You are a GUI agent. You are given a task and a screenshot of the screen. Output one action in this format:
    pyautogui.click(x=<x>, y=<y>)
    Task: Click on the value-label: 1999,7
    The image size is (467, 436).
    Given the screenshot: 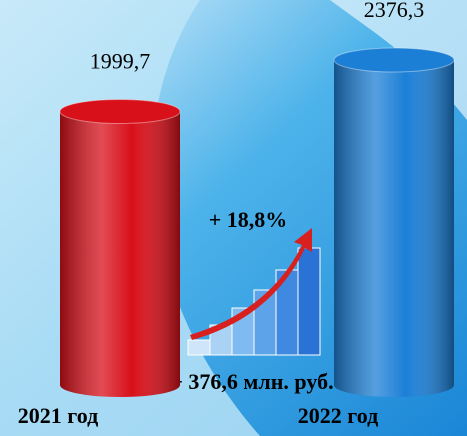 What is the action you would take?
    pyautogui.click(x=120, y=61)
    